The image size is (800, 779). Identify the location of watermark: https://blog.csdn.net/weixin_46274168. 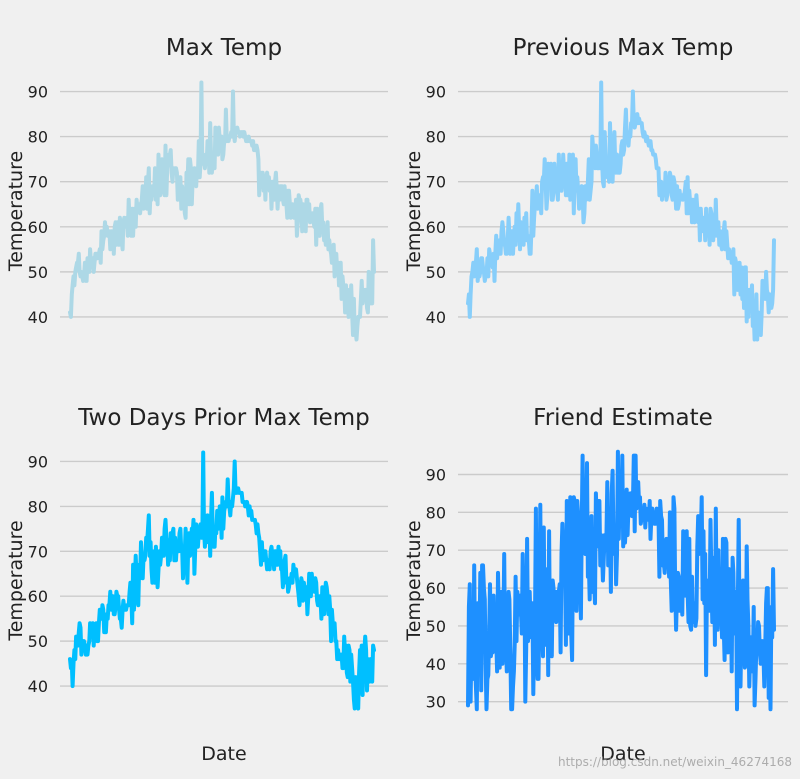
(674, 762).